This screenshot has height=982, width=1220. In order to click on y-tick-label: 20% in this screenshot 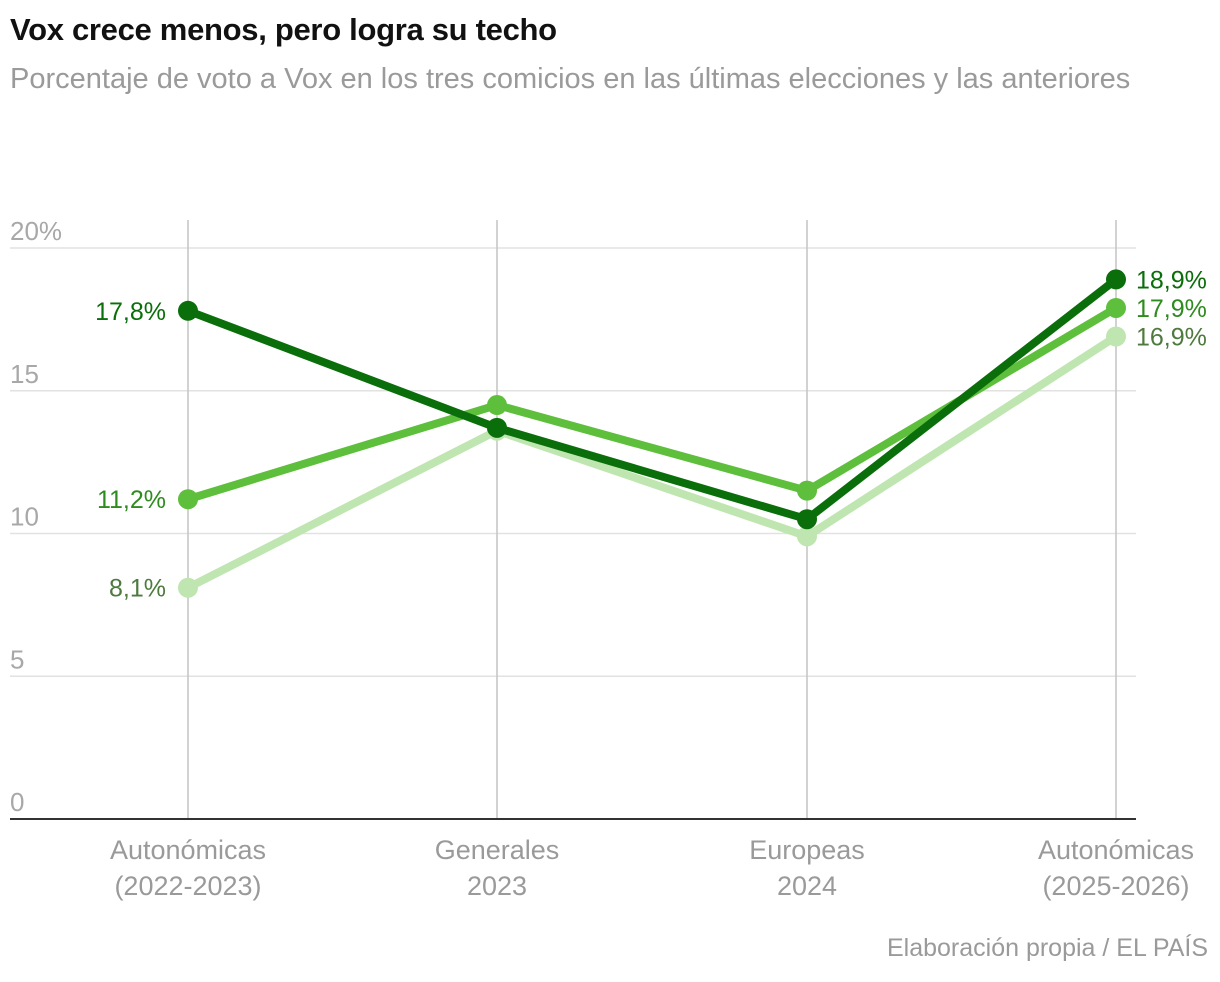, I will do `click(36, 231)`.